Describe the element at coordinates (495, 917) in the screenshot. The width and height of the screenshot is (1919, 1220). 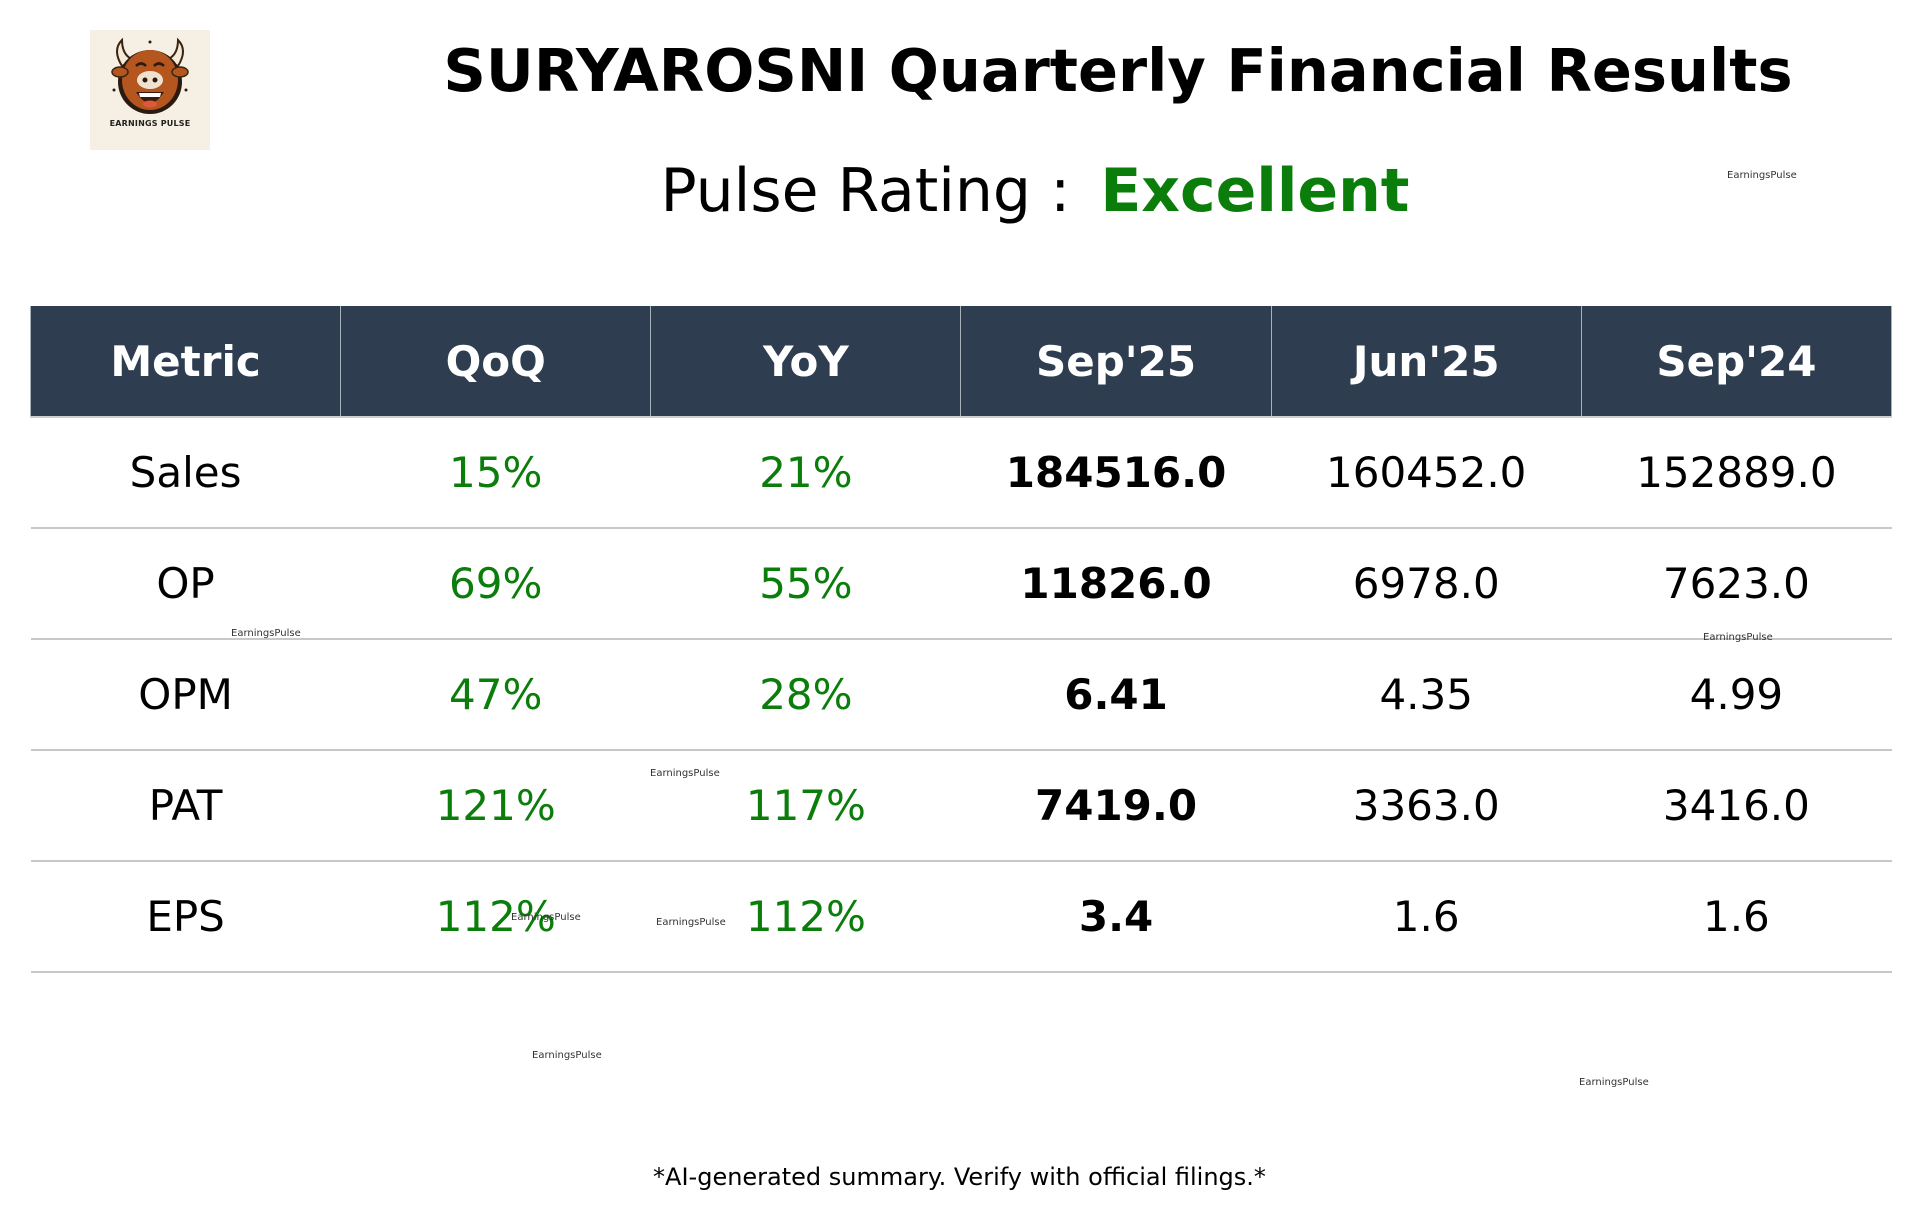
I see `qoq-change: 112%` at that location.